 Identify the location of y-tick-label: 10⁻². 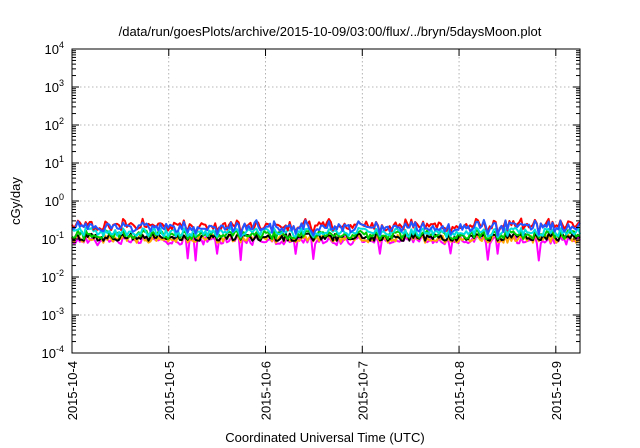
(53, 276).